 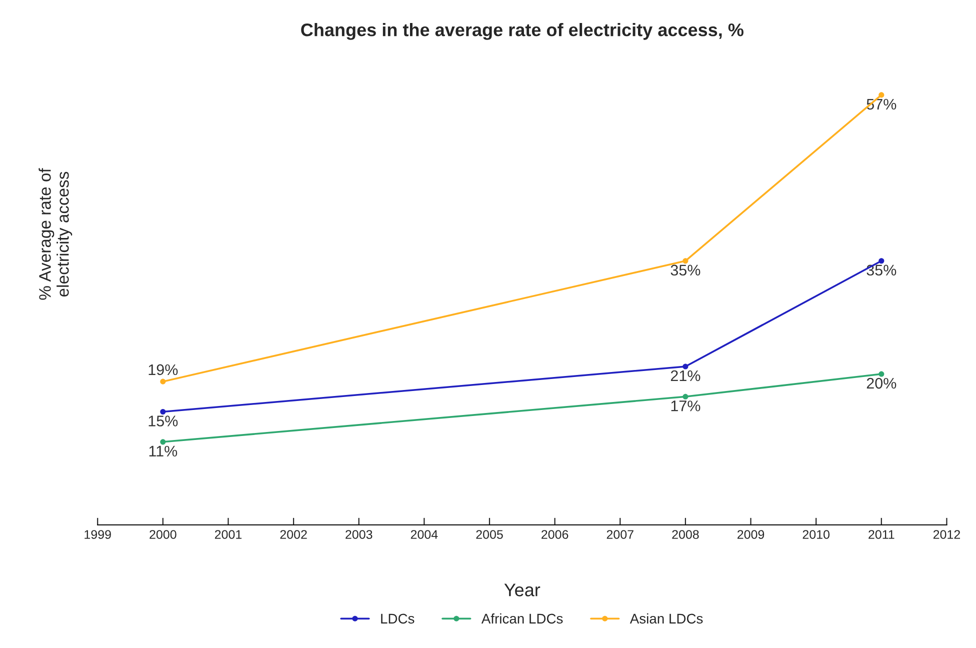 What do you see at coordinates (424, 534) in the screenshot?
I see `x-tick-label: 2004` at bounding box center [424, 534].